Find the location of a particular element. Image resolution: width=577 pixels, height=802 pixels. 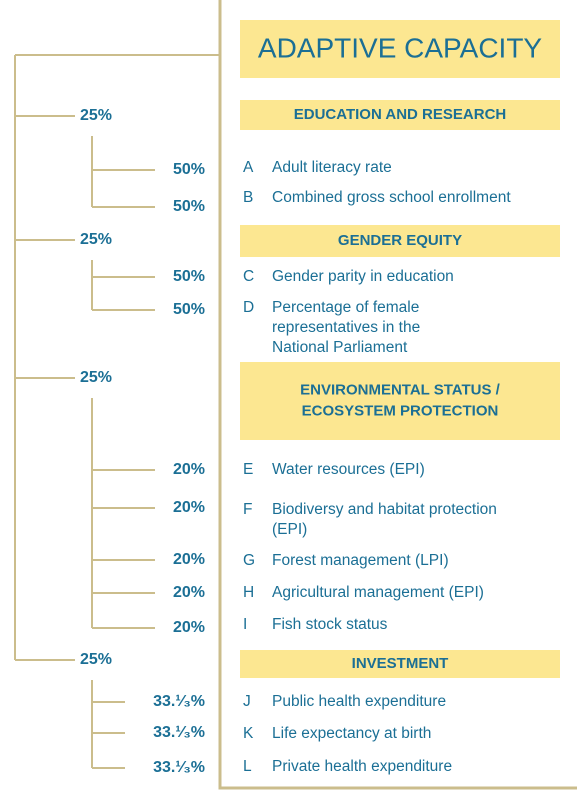

section-heading: ECOSYSTEM PROTECTION is located at coordinates (400, 410).